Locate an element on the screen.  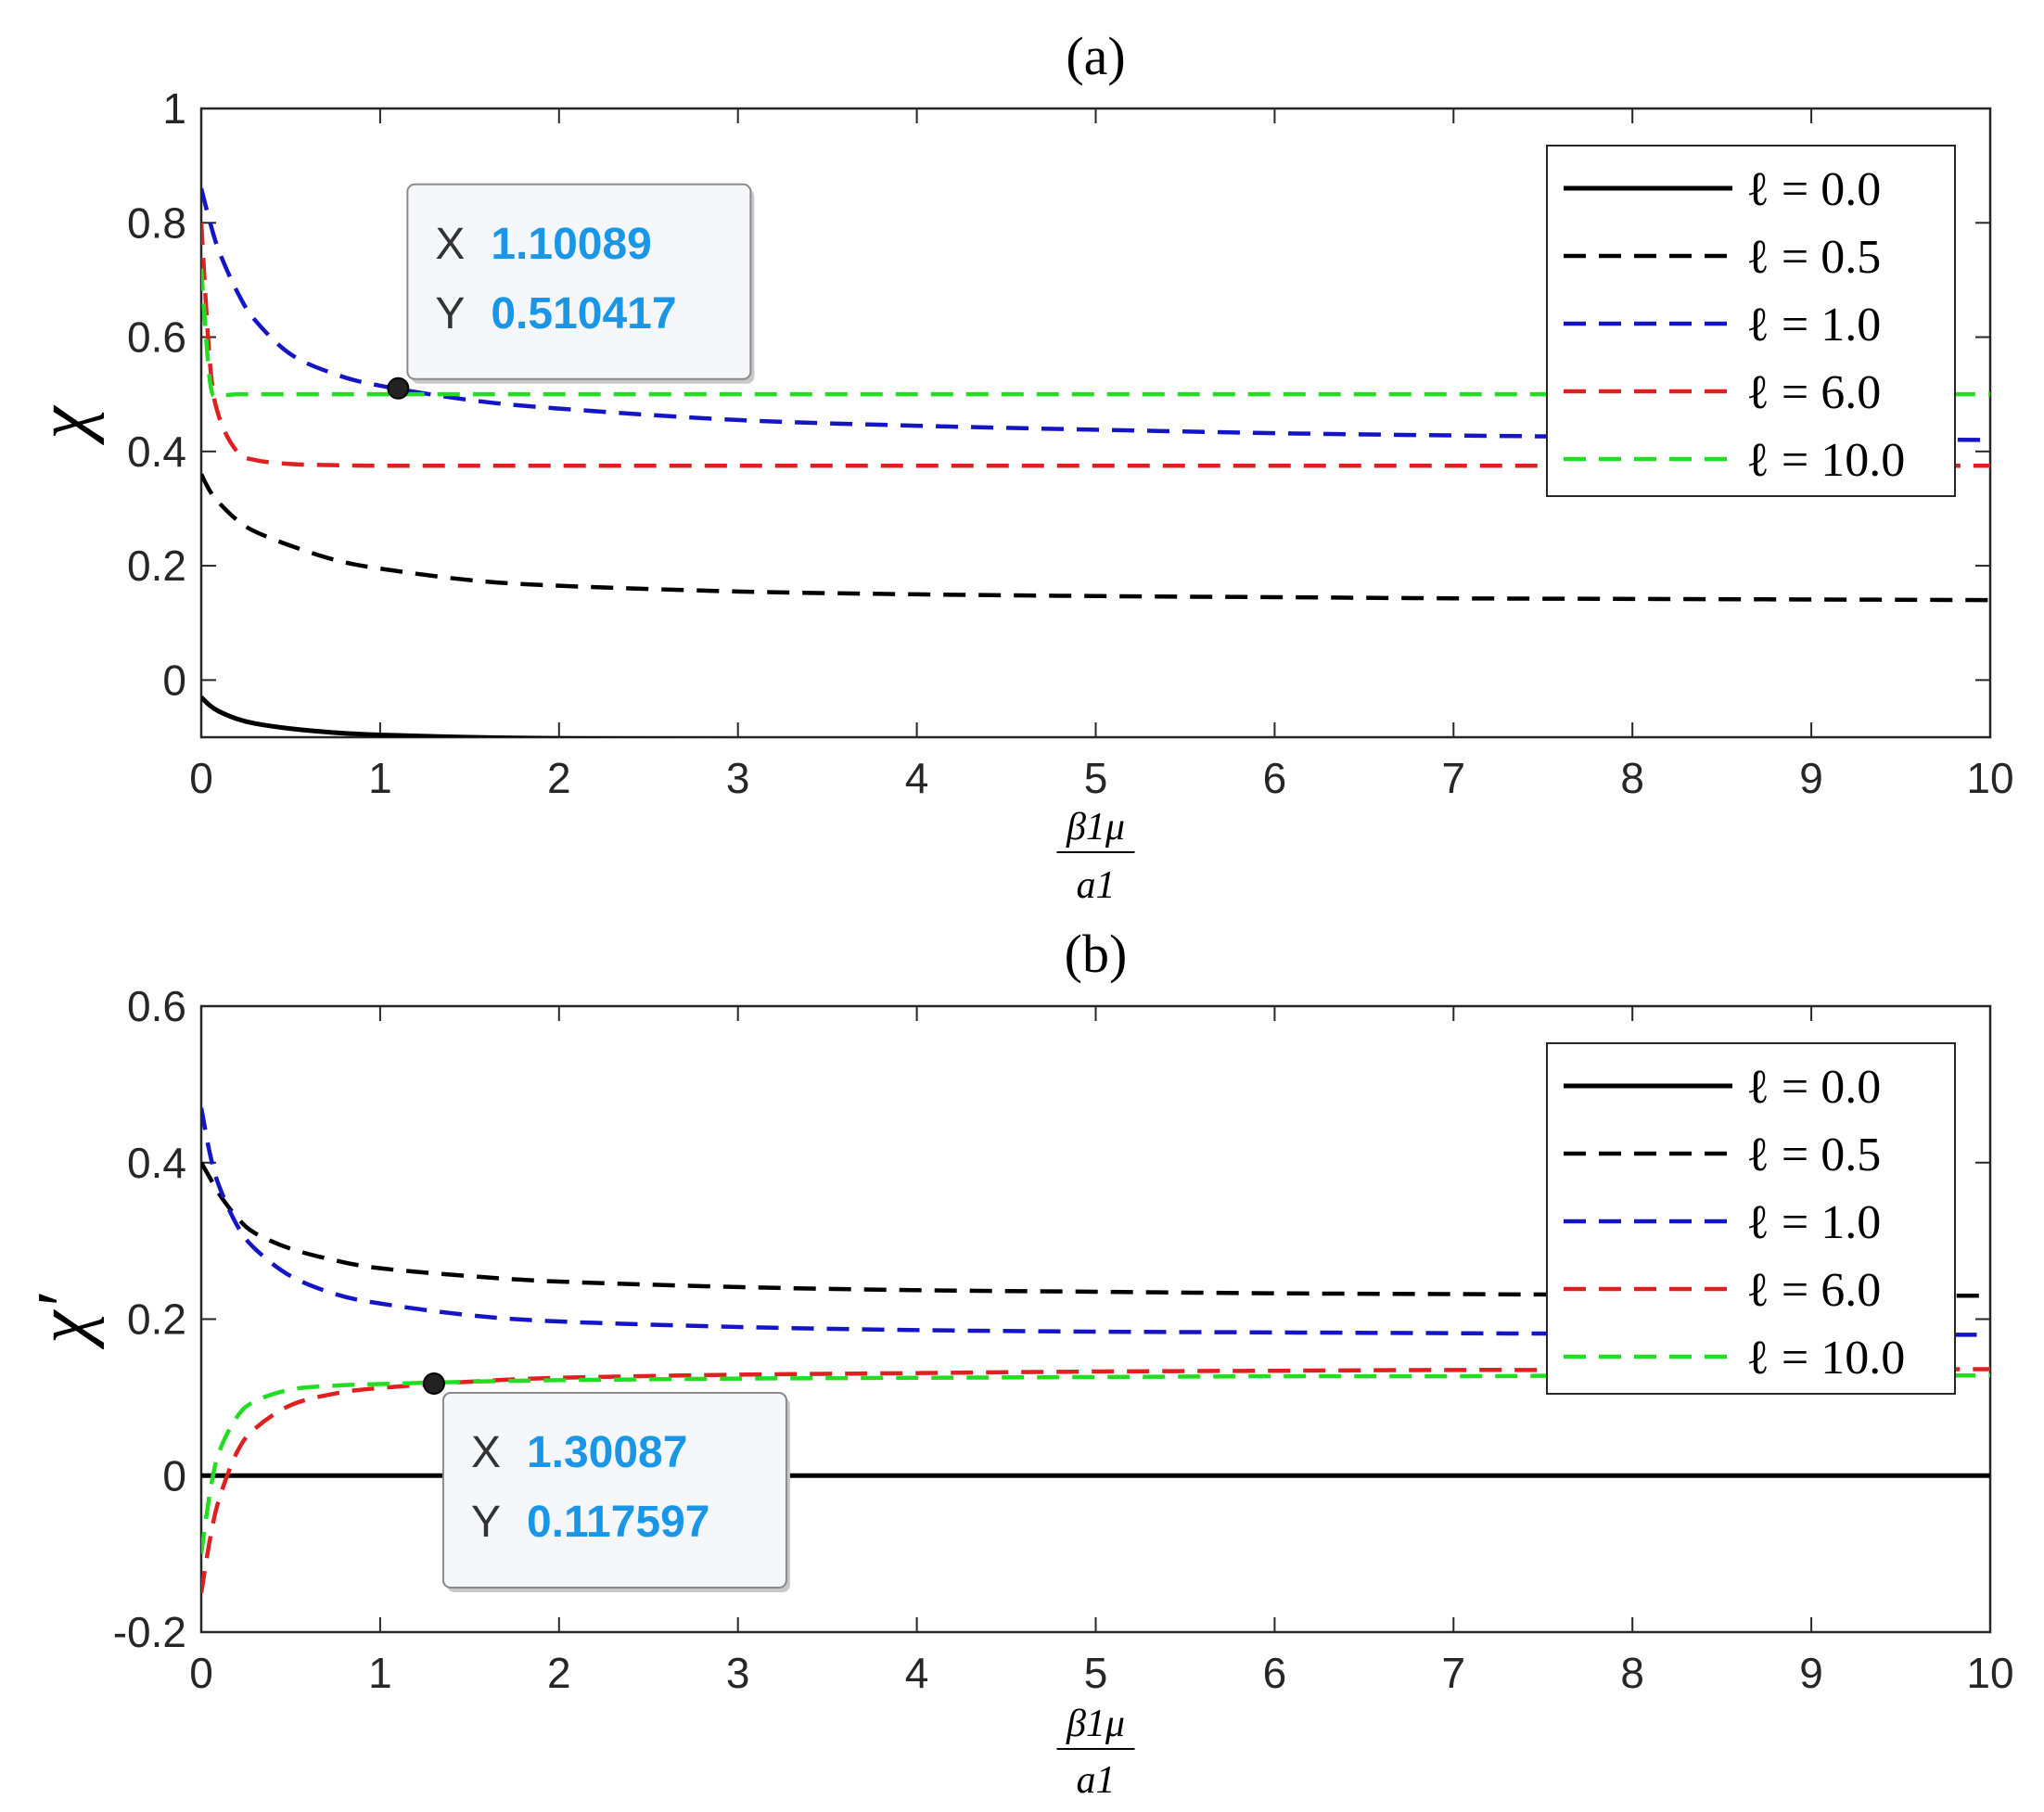
y-tick-label: 0.8 is located at coordinates (156, 223).